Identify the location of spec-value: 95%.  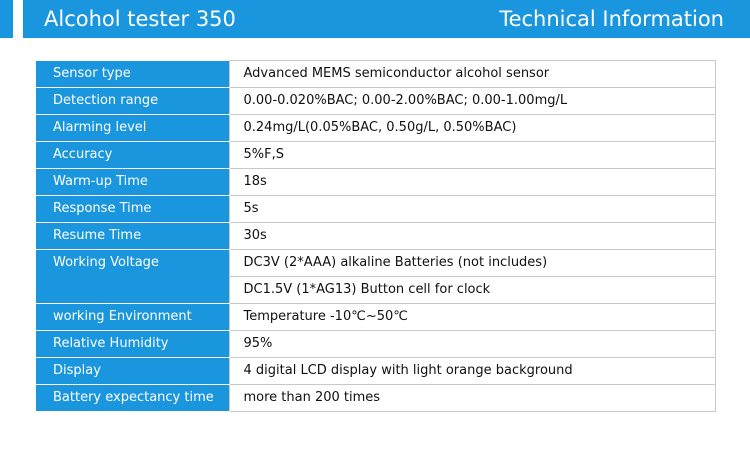
(472, 344).